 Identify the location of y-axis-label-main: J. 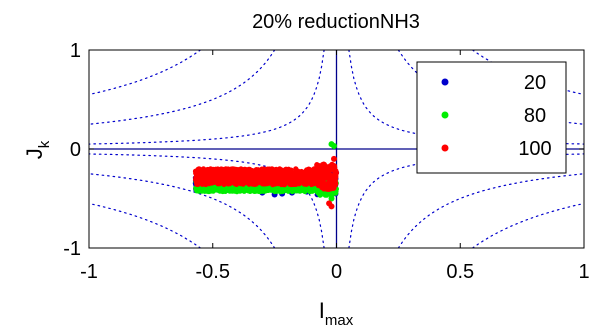
(34, 153).